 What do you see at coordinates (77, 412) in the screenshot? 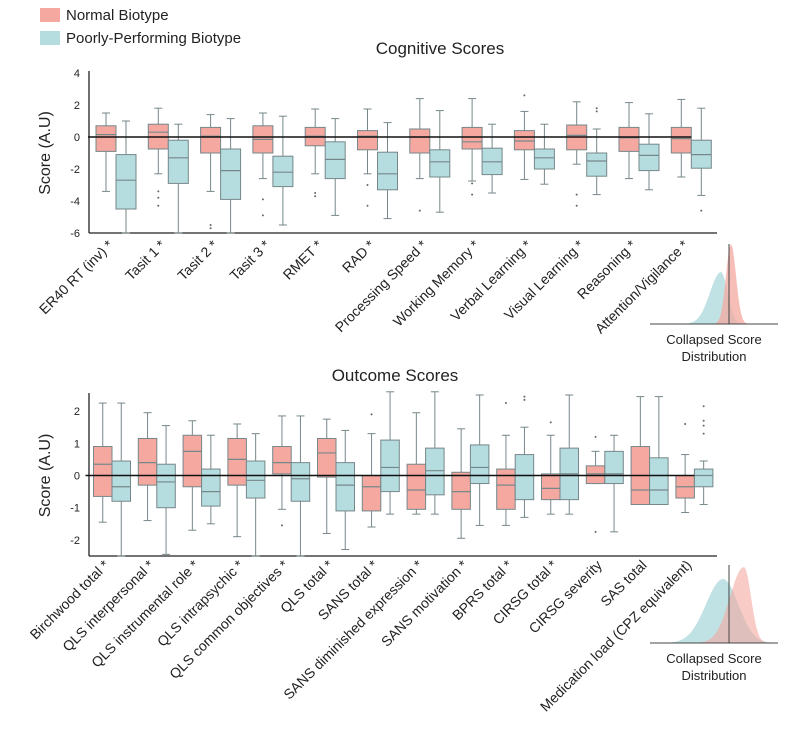
I see `y-tick-label: 2` at bounding box center [77, 412].